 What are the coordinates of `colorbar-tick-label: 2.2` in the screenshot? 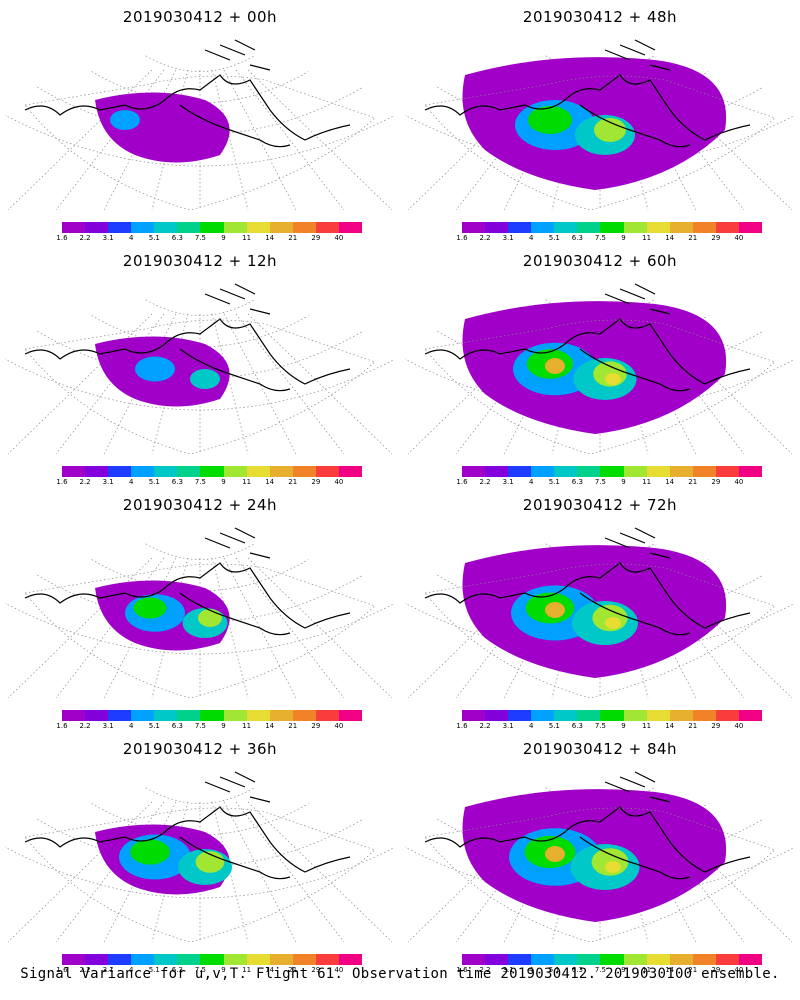 It's located at (85, 970).